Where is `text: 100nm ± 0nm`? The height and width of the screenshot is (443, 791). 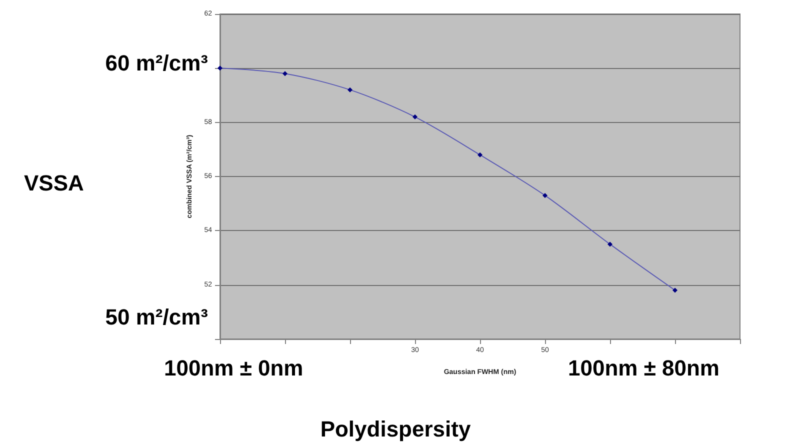
text: 100nm ± 0nm is located at coordinates (234, 368).